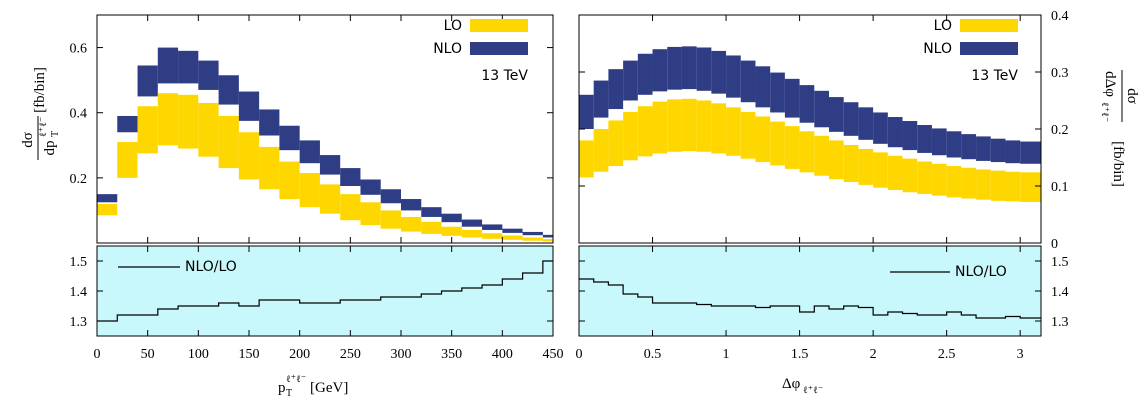 Image resolution: width=1146 pixels, height=399 pixels. What do you see at coordinates (79, 262) in the screenshot?
I see `ratio-y-tick-label: 1.5` at bounding box center [79, 262].